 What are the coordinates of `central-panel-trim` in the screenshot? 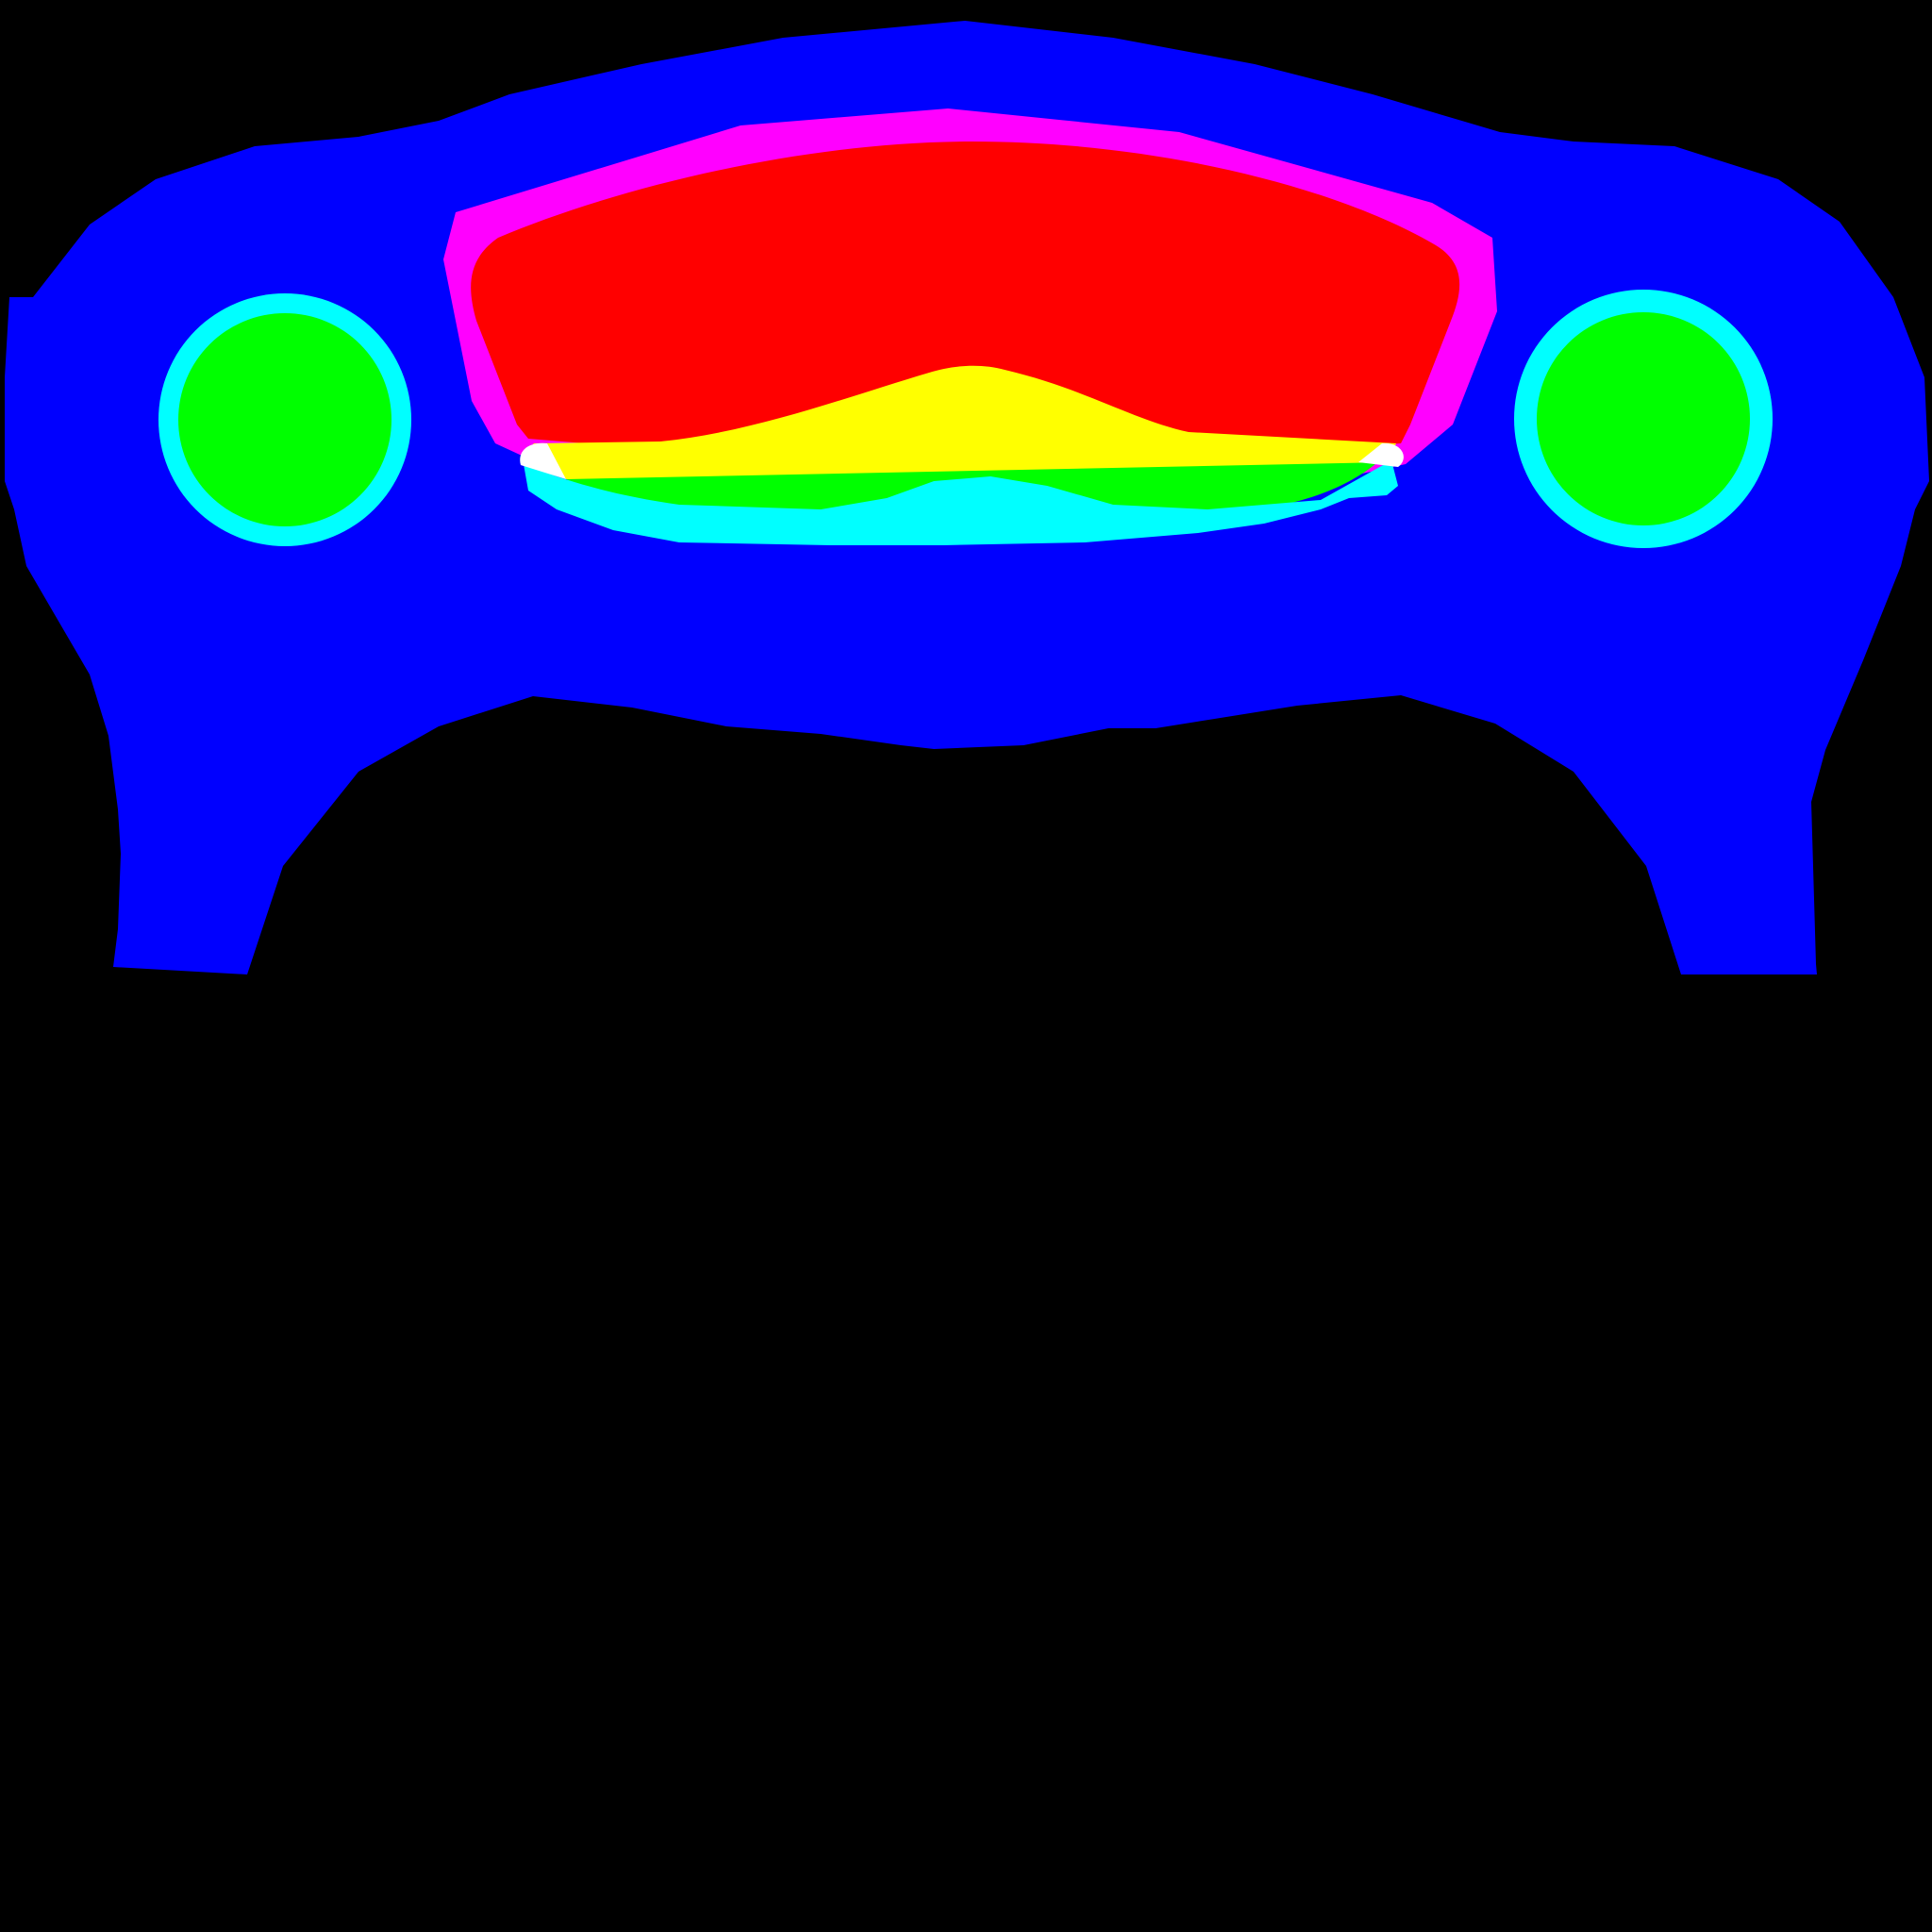 It's located at (961, 502).